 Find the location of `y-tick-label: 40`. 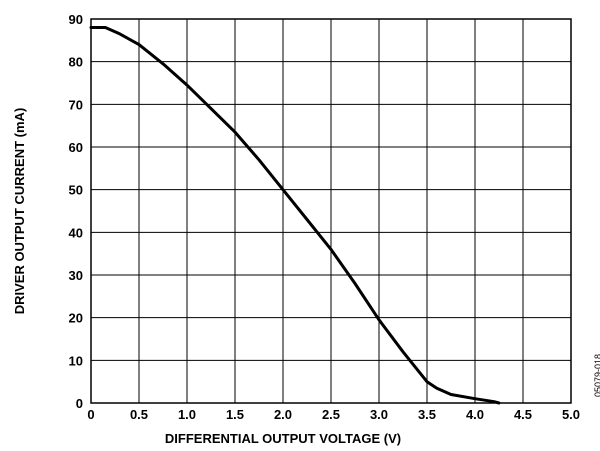

y-tick-label: 40 is located at coordinates (76, 232).